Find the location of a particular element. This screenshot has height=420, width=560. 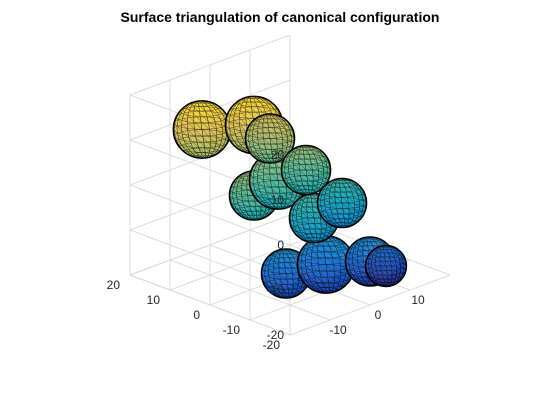

grid-line-wall-x-z is located at coordinates (210, 305).